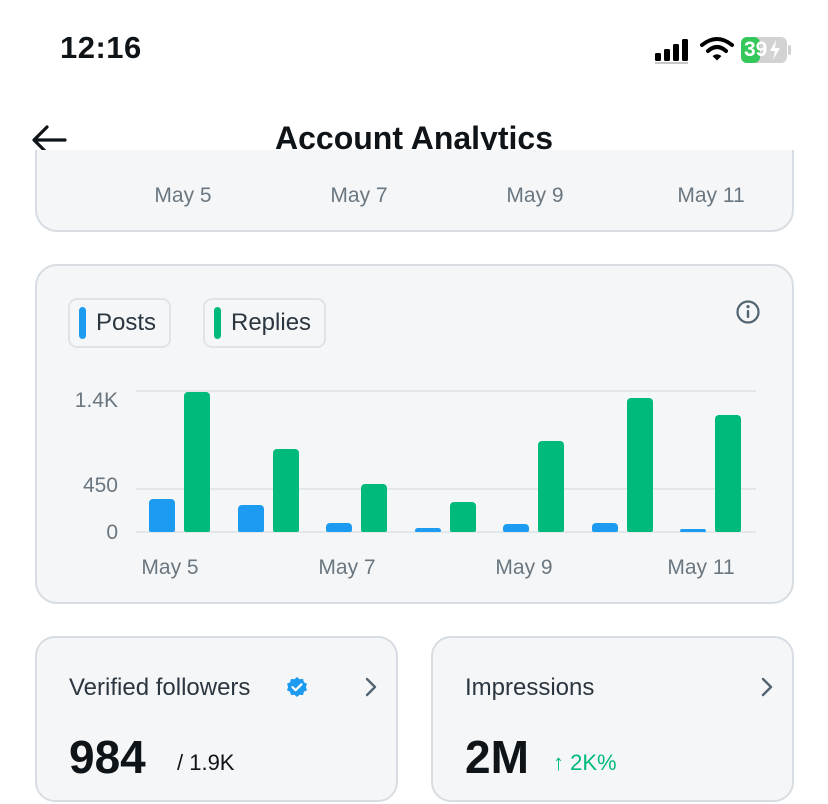  What do you see at coordinates (524, 567) in the screenshot?
I see `x-tick-label: May 9` at bounding box center [524, 567].